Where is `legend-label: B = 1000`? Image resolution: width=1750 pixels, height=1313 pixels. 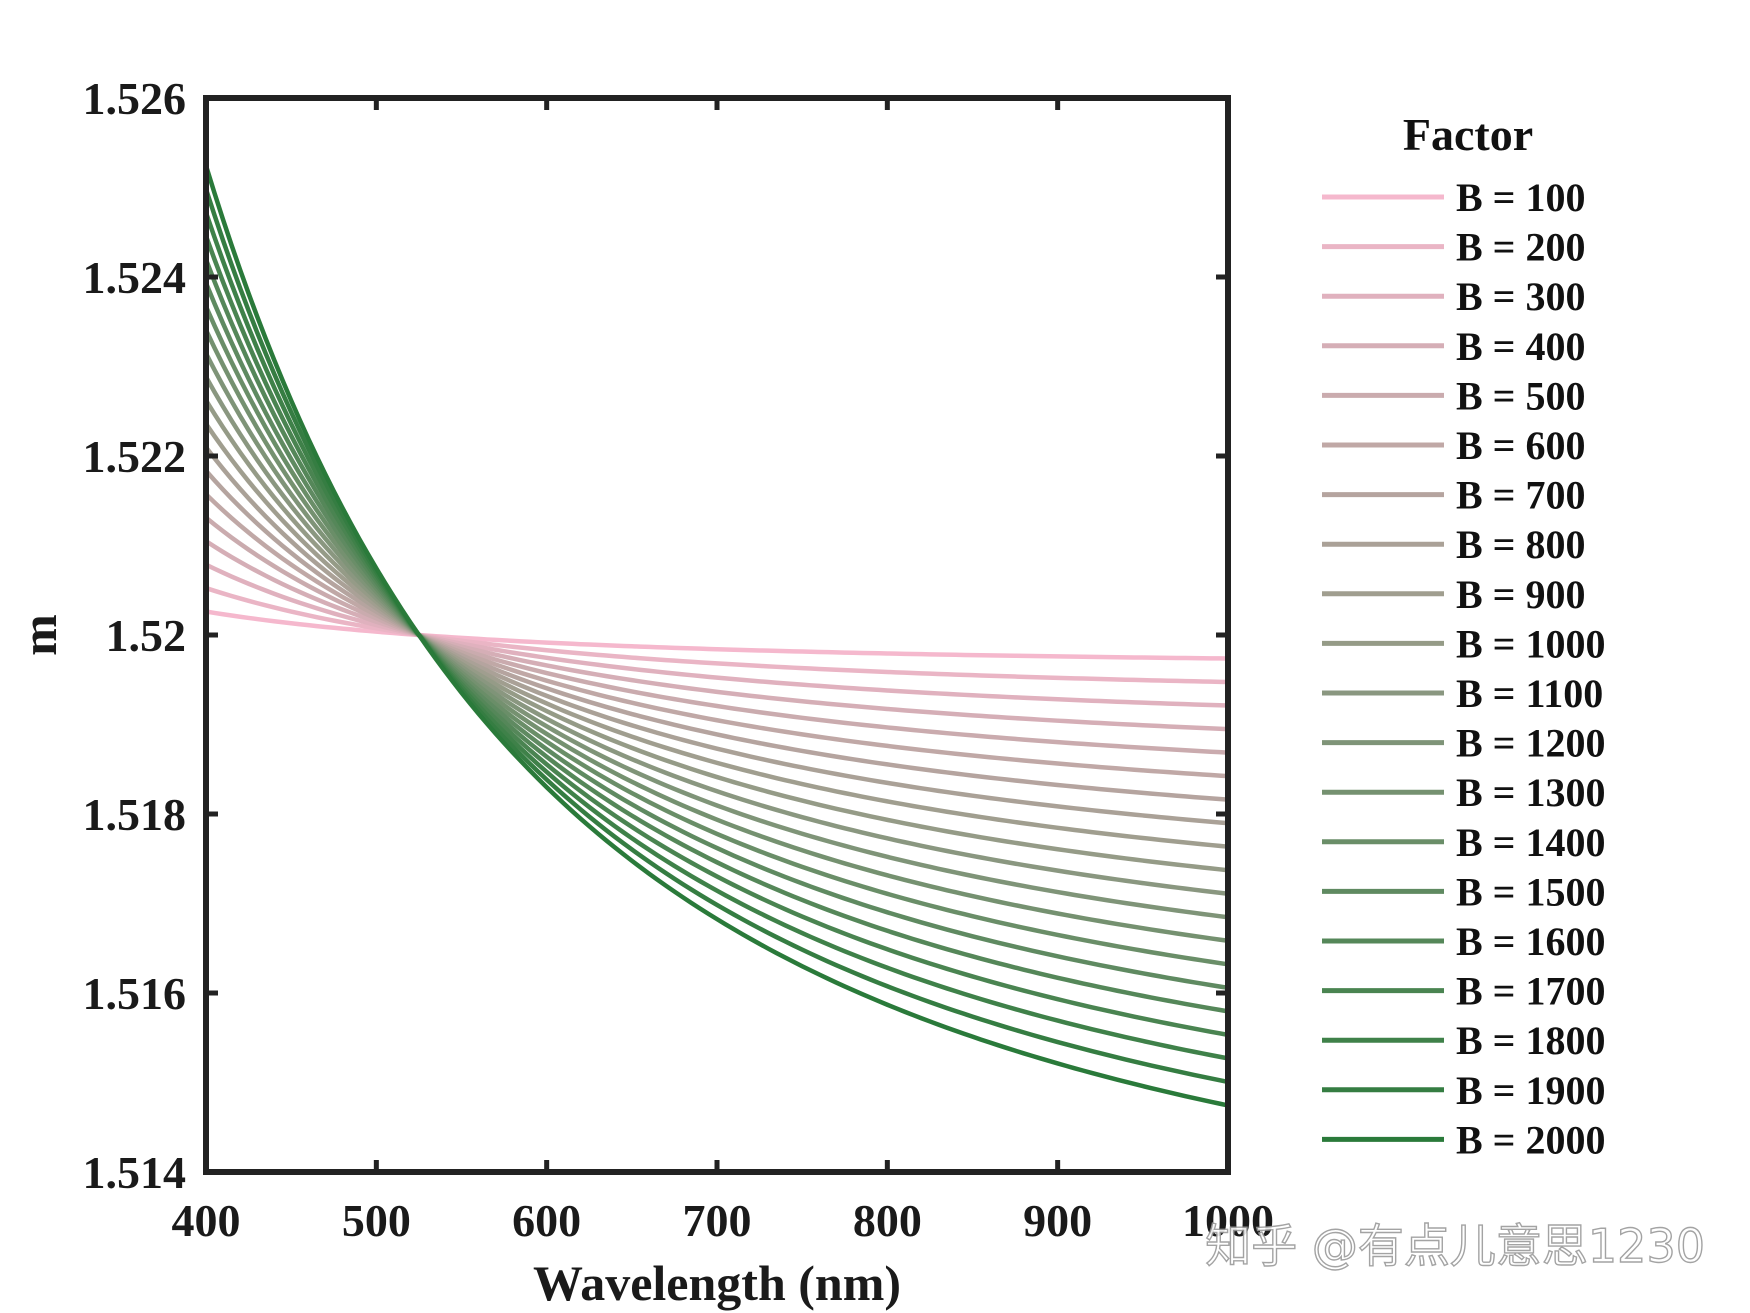
legend-label: B = 1000 is located at coordinates (1530, 643).